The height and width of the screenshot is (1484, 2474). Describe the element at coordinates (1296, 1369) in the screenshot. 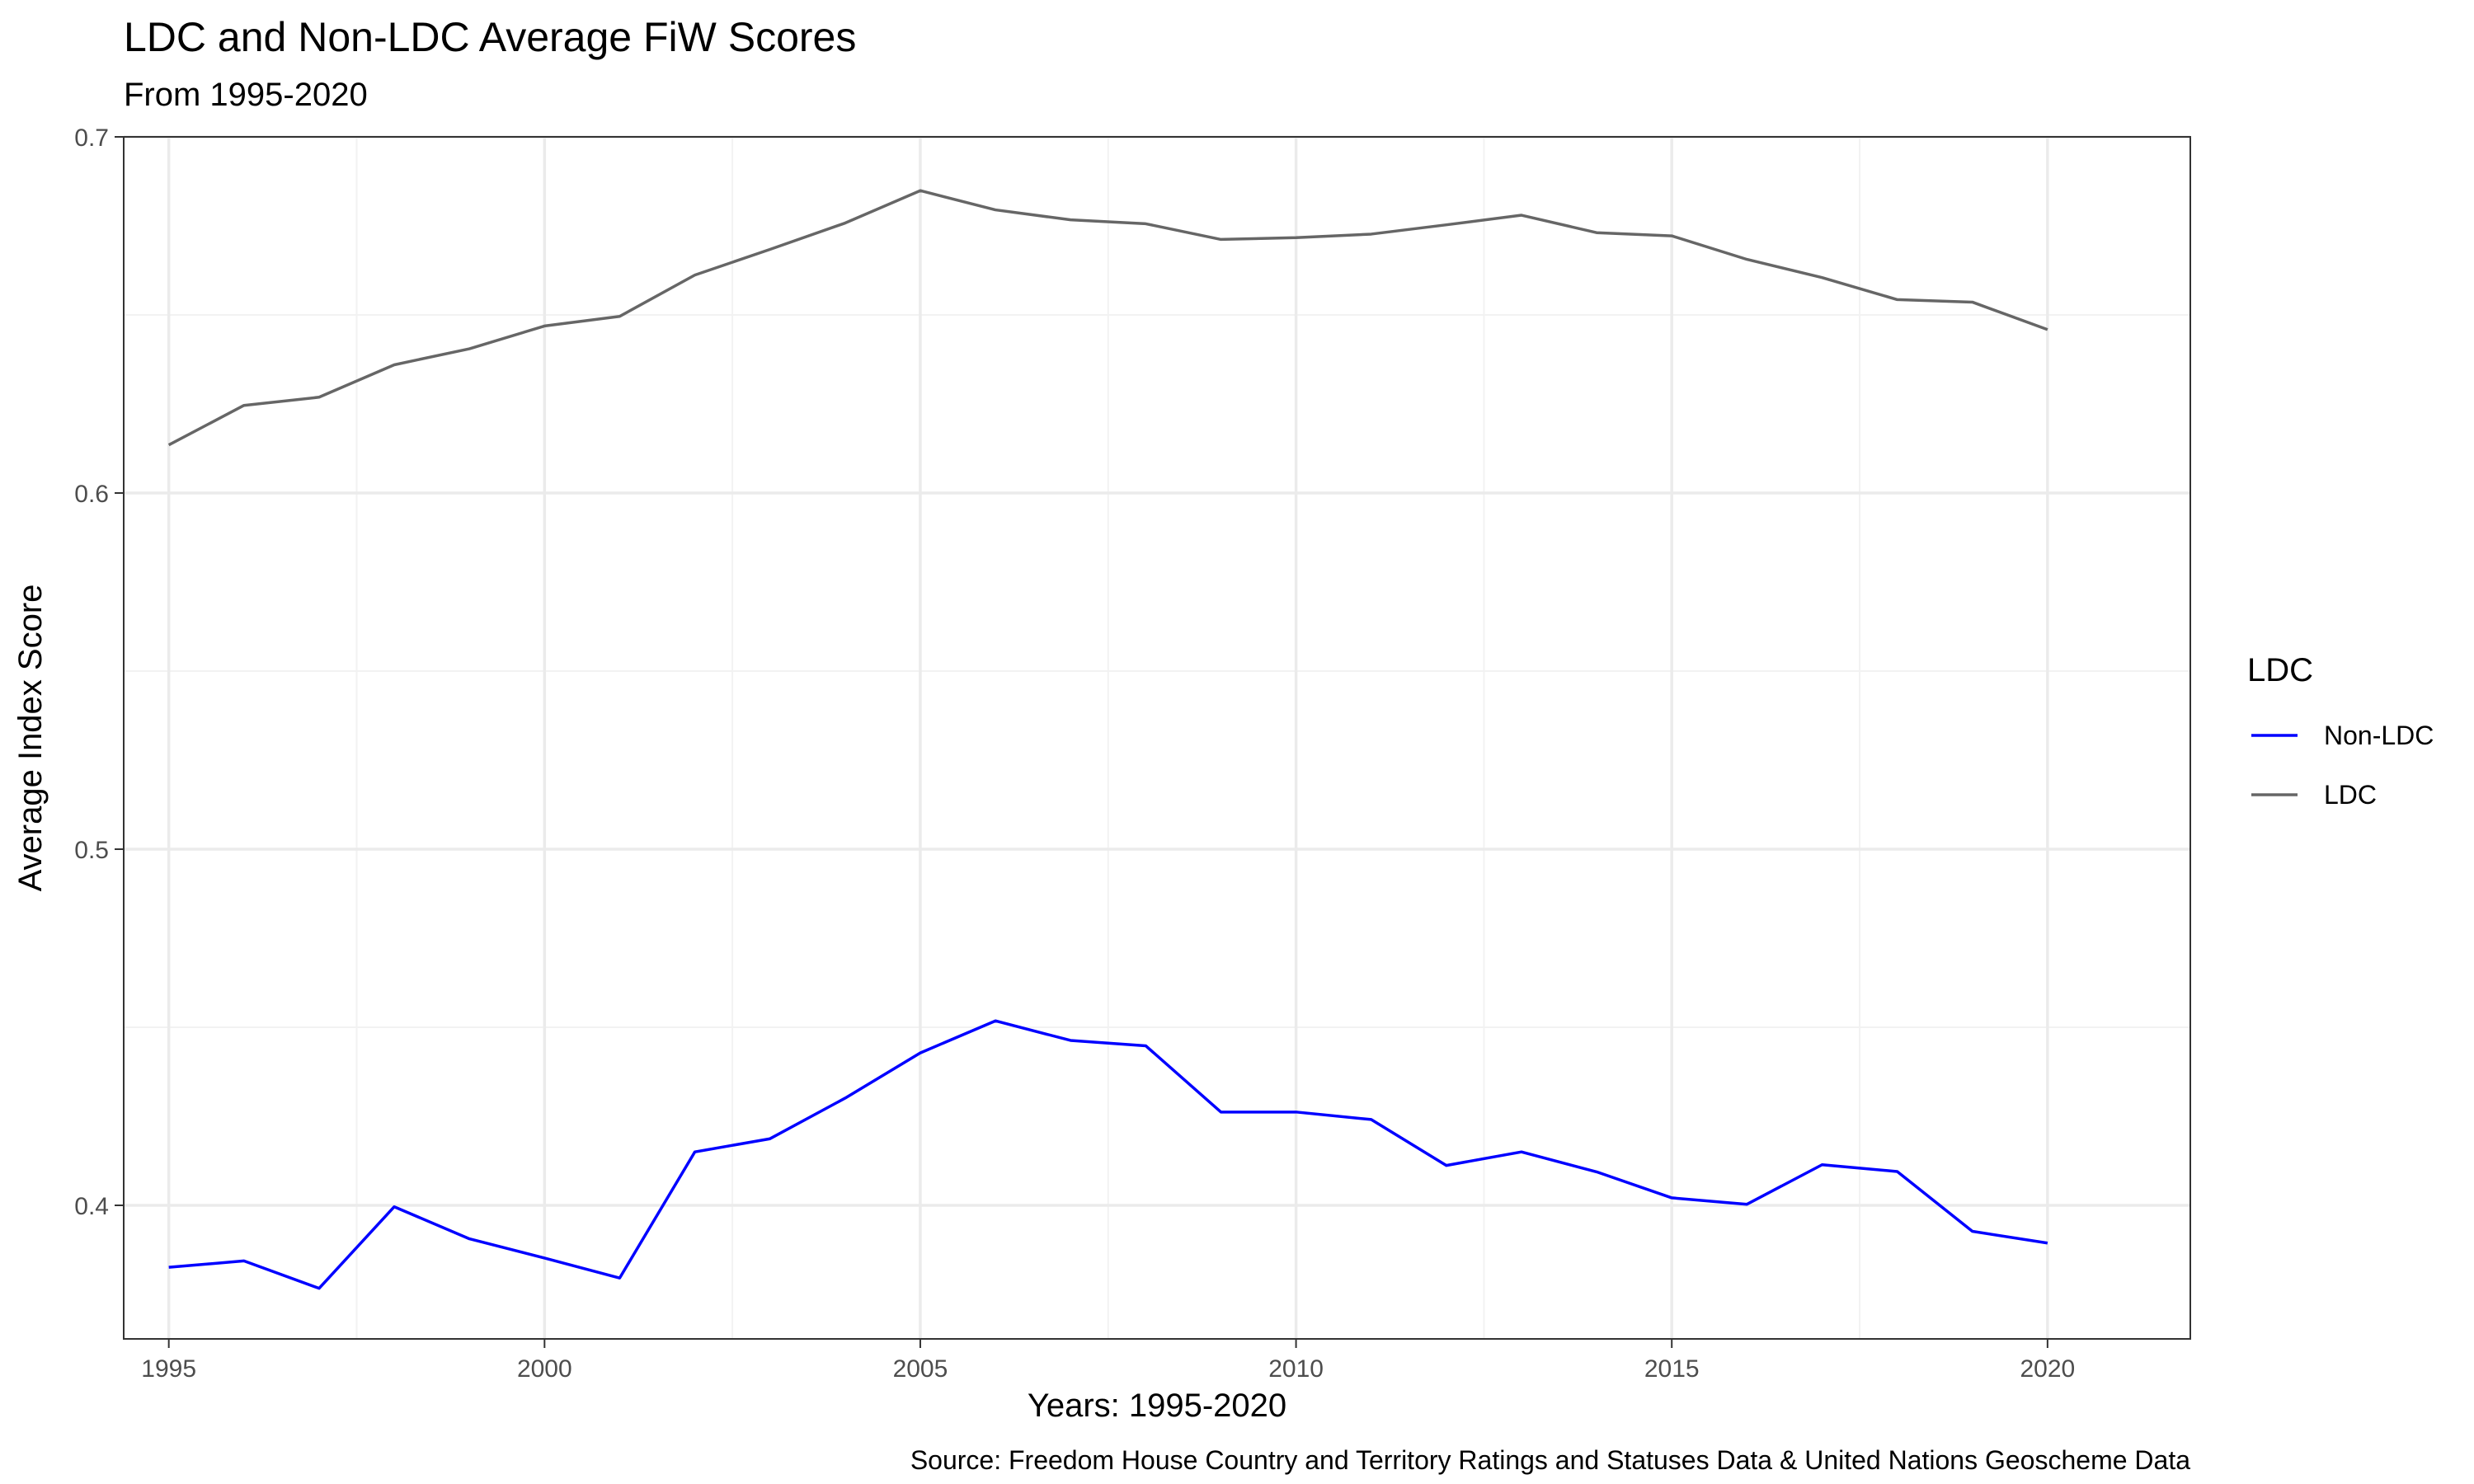

I see `x-tick-label-3: 2010` at that location.